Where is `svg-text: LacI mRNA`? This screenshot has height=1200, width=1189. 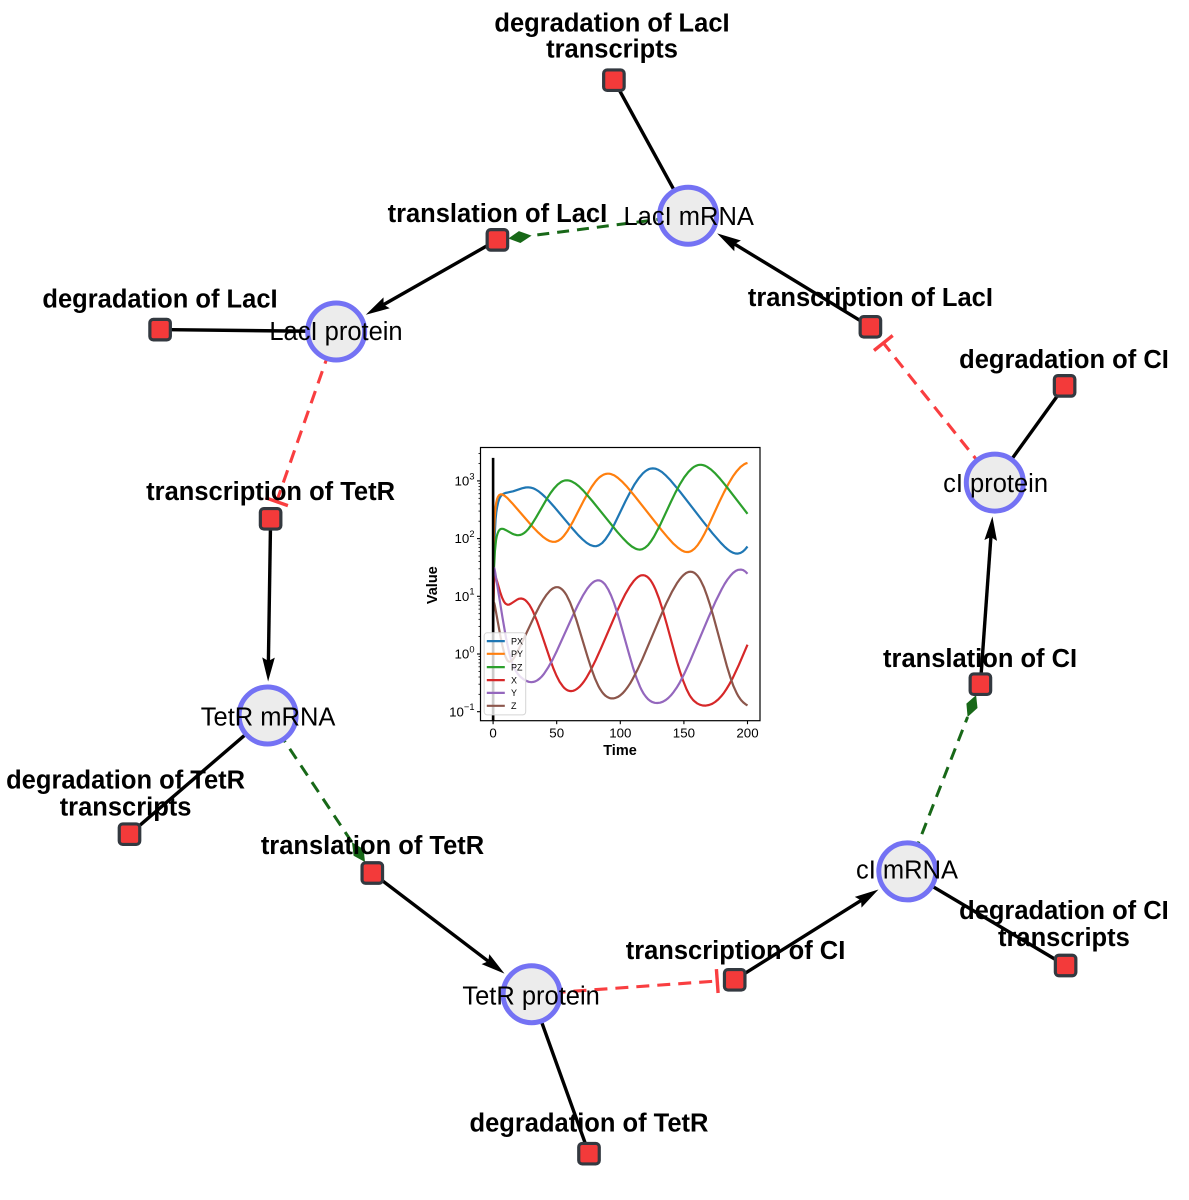
svg-text: LacI mRNA is located at coordinates (689, 217).